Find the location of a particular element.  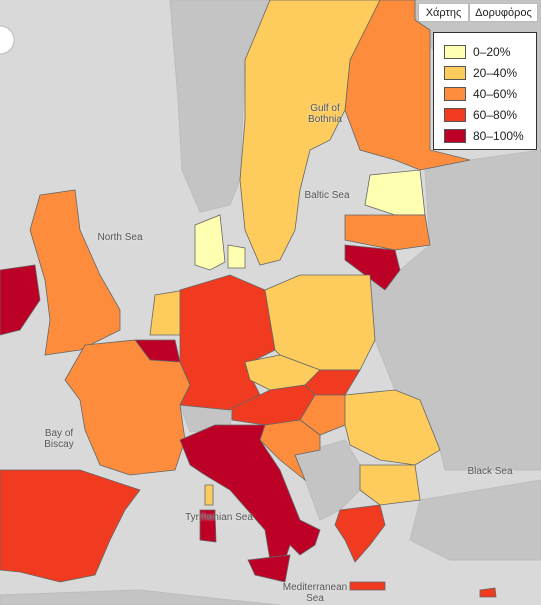

legend-label: 80–100% is located at coordinates (498, 135).